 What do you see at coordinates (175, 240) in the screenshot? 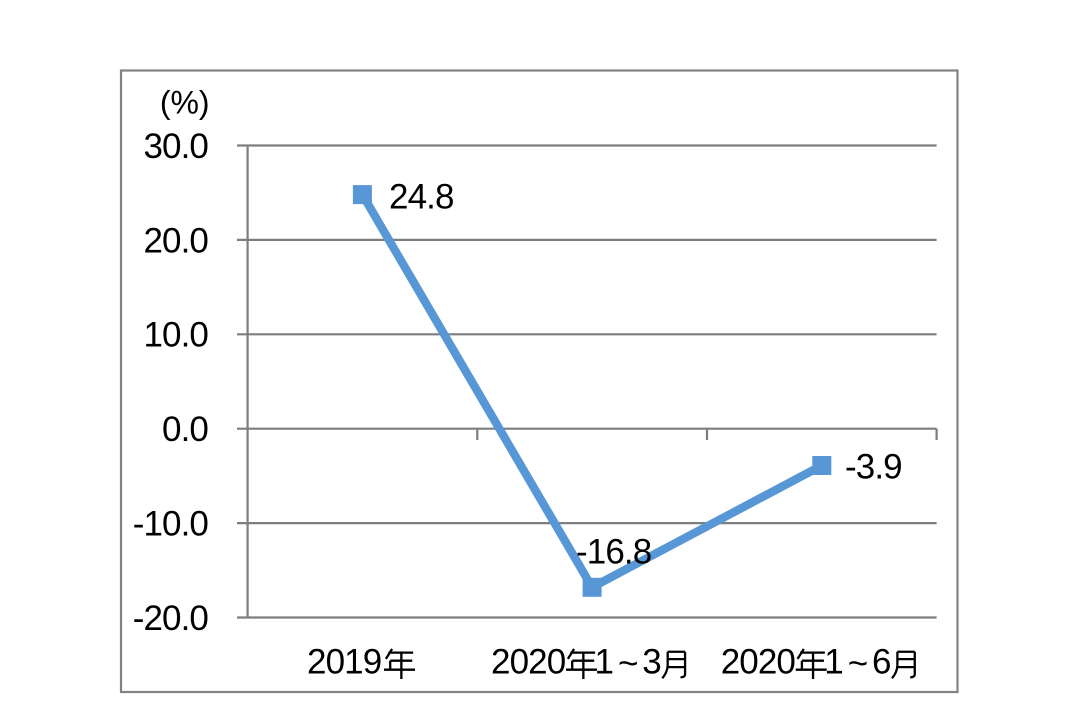
I see `svg-text: 20.0` at bounding box center [175, 240].